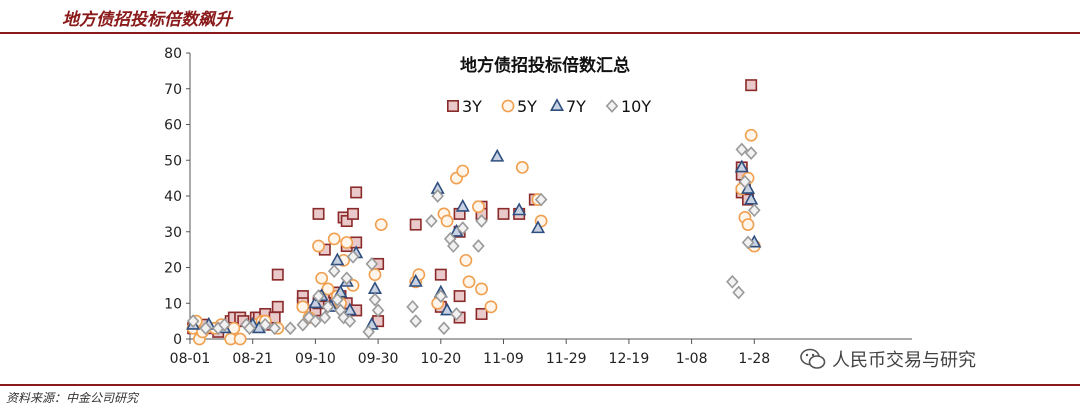 The width and height of the screenshot is (1080, 408). What do you see at coordinates (612, 106) in the screenshot?
I see `legend-marker-10y` at bounding box center [612, 106].